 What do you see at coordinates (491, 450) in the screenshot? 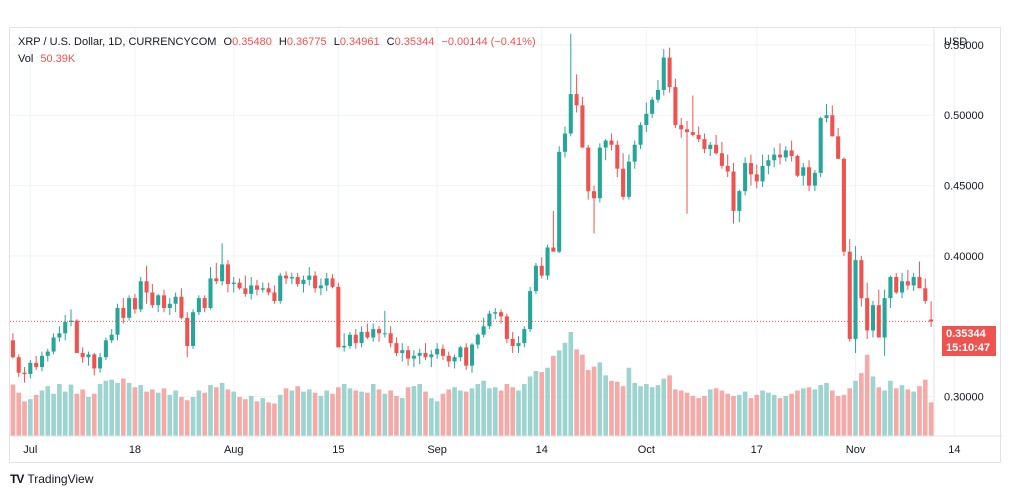
I see `time-axis: Jul 18 Aug 15 Sep 14 Oct 17 Nov 14` at bounding box center [491, 450].